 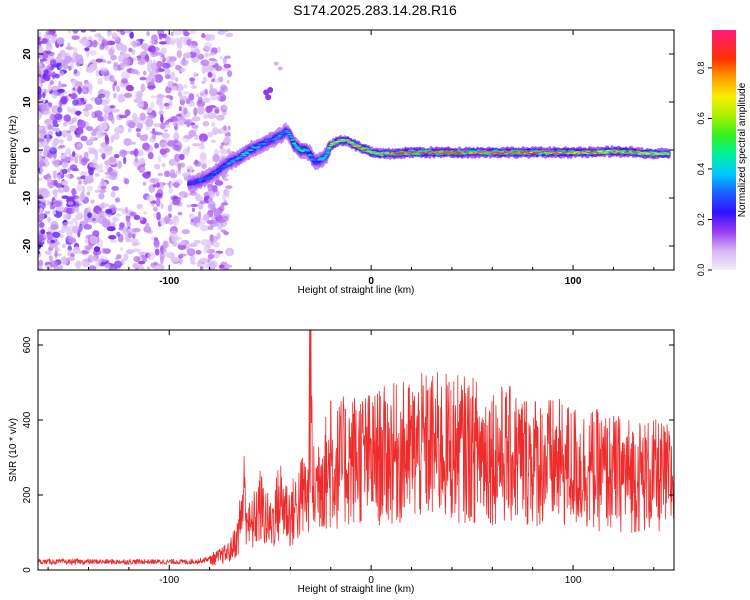 What do you see at coordinates (573, 281) in the screenshot?
I see `heatmap-x-tick-label: 100` at bounding box center [573, 281].